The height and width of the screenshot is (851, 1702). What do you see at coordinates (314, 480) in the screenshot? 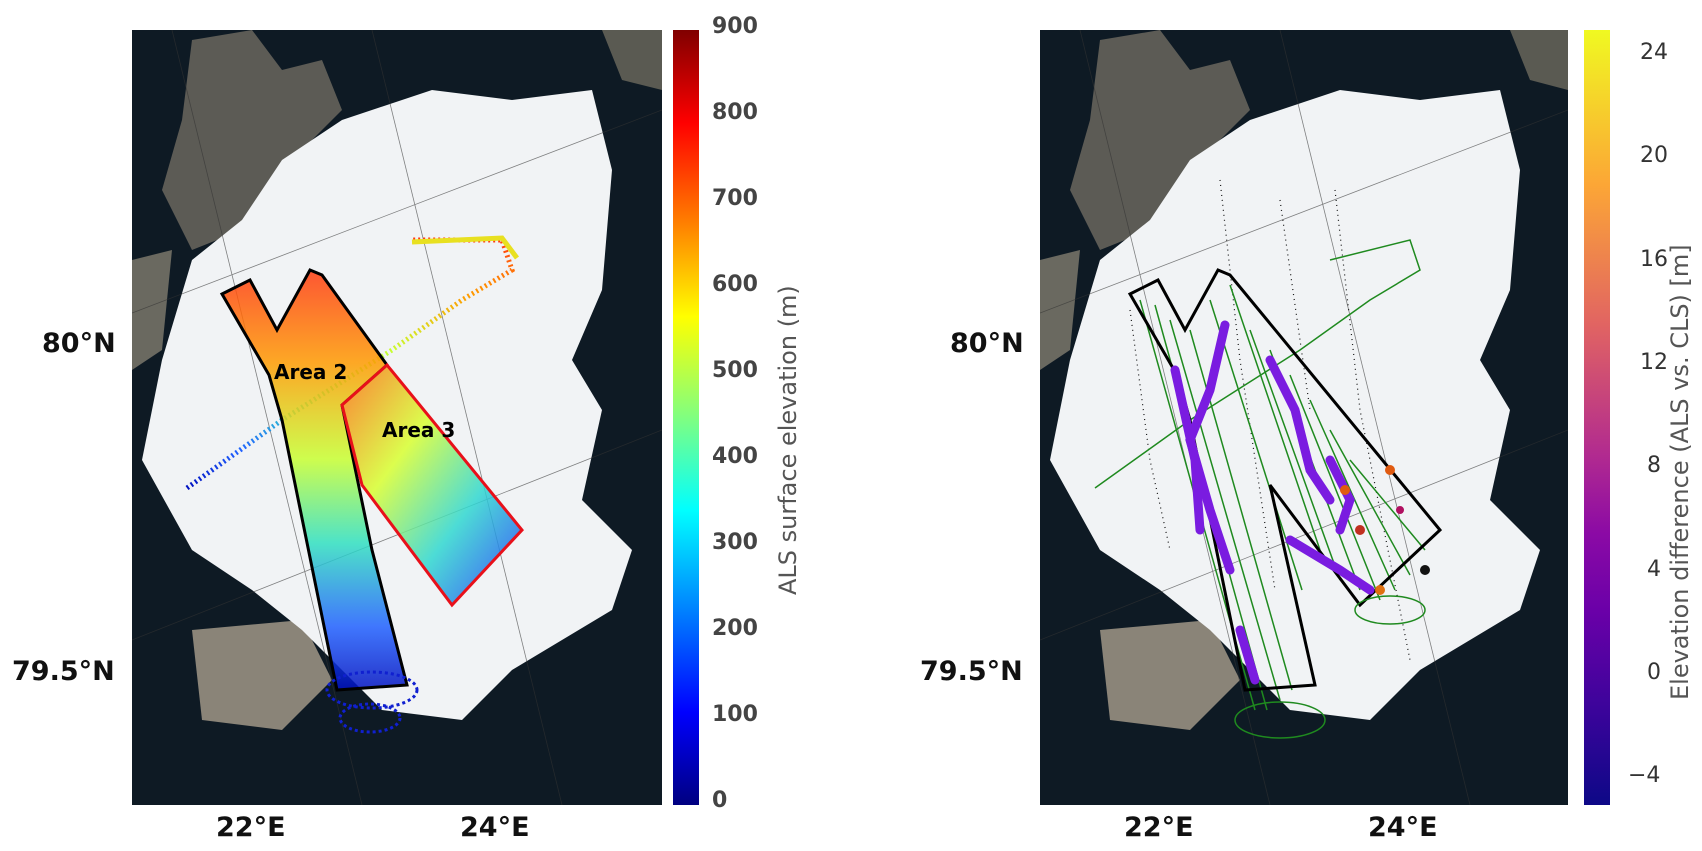
I see `area2-fill` at bounding box center [314, 480].